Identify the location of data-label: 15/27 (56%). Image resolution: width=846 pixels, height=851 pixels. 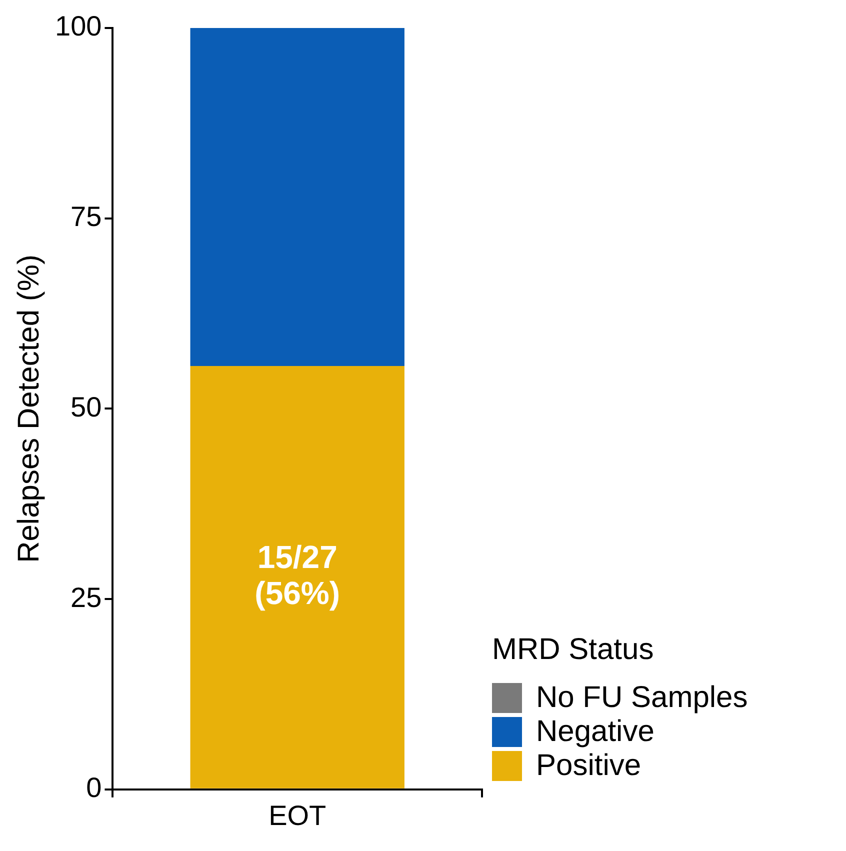
(297, 575).